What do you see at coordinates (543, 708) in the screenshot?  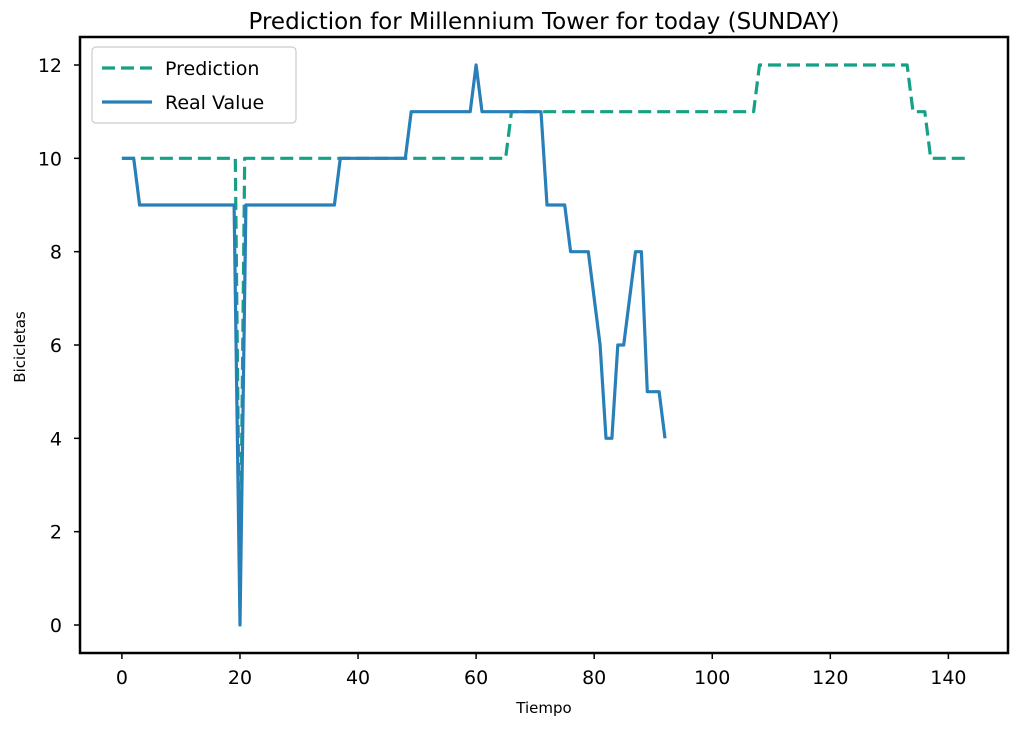 I see `x-axis-label: Tiempo` at bounding box center [543, 708].